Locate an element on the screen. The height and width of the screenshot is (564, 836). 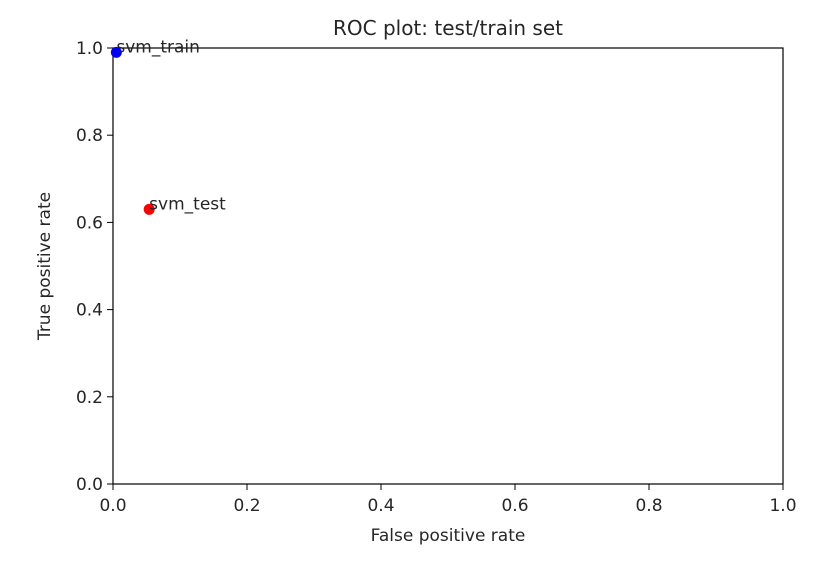
y-tick-label: 0.6 is located at coordinates (89, 223).